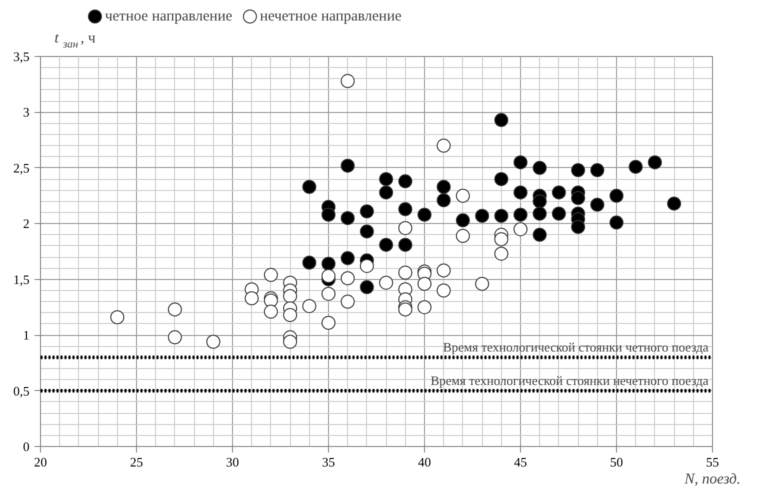 The width and height of the screenshot is (765, 494). Describe the element at coordinates (569, 380) in the screenshot. I see `ref-line-label: Время технологической стоянки нечетного поезда` at that location.